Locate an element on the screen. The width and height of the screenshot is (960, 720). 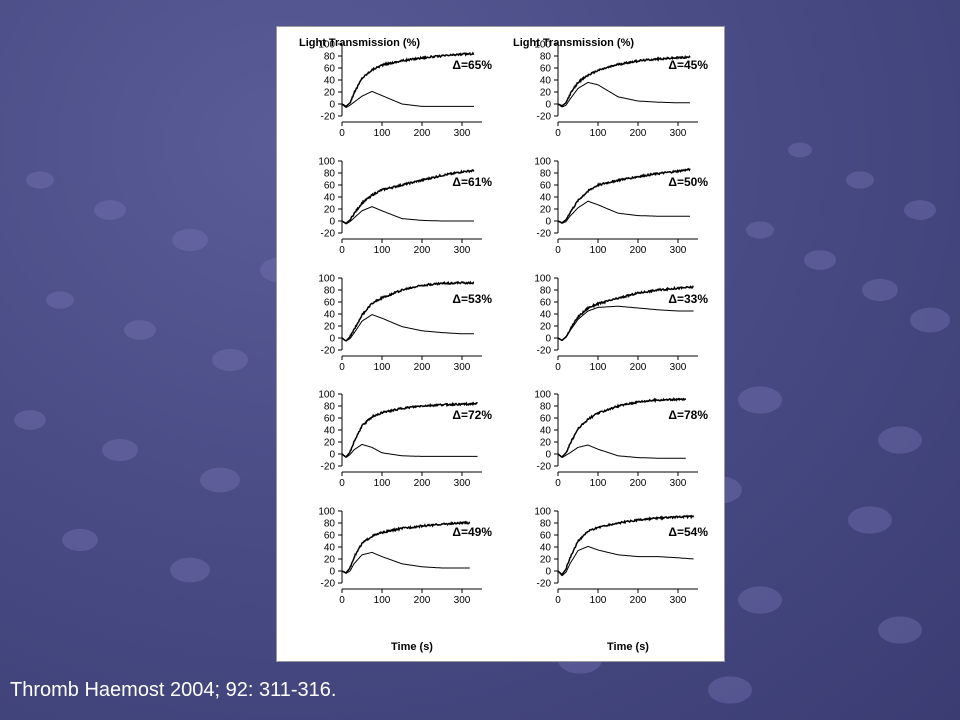
delta-annotation: Δ=54% is located at coordinates (688, 532).